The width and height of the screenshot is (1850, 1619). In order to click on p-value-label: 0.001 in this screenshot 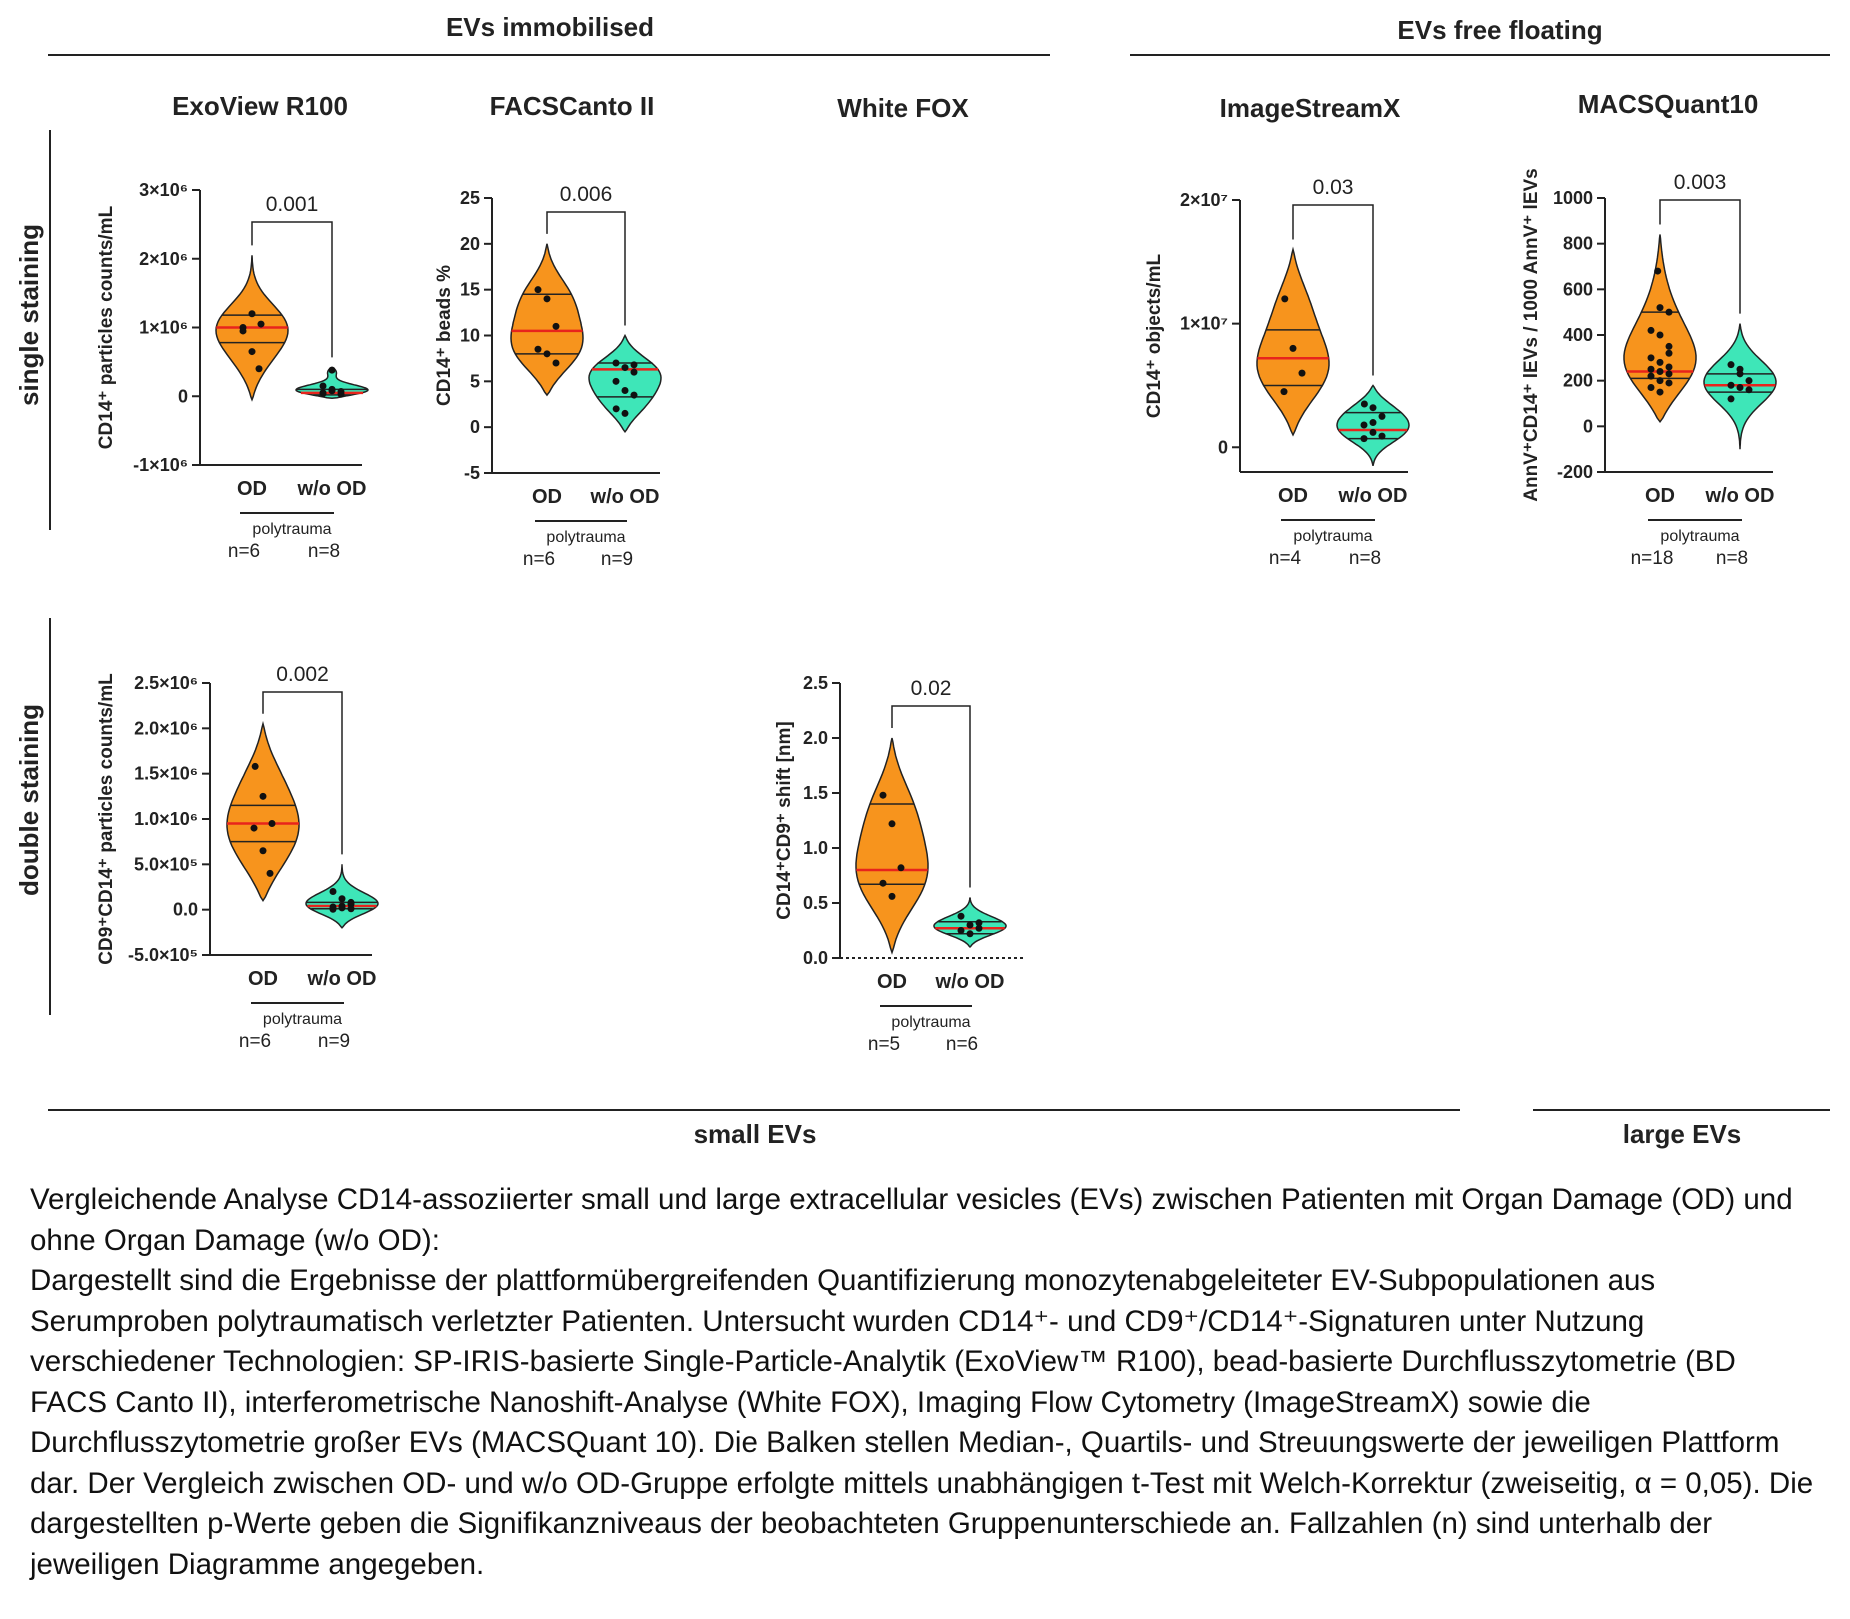, I will do `click(292, 204)`.